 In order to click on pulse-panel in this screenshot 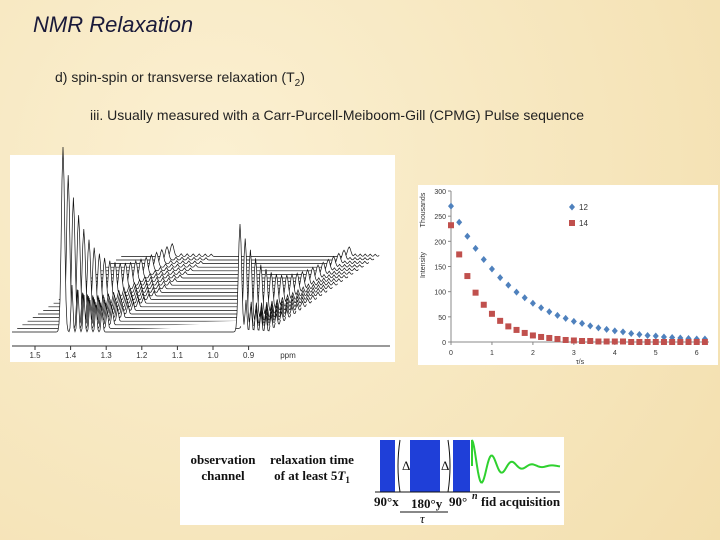, I will do `click(372, 481)`.